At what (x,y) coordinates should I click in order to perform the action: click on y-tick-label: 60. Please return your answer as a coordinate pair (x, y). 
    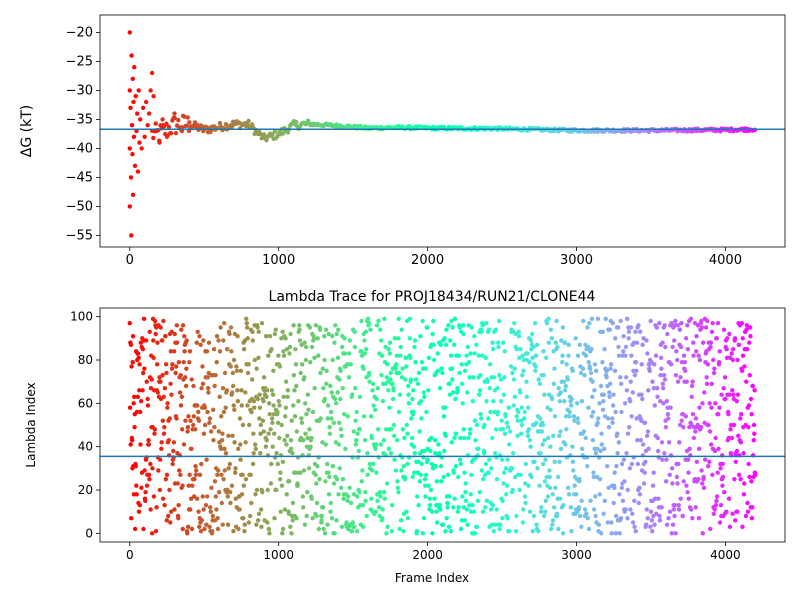
    Looking at the image, I should click on (85, 403).